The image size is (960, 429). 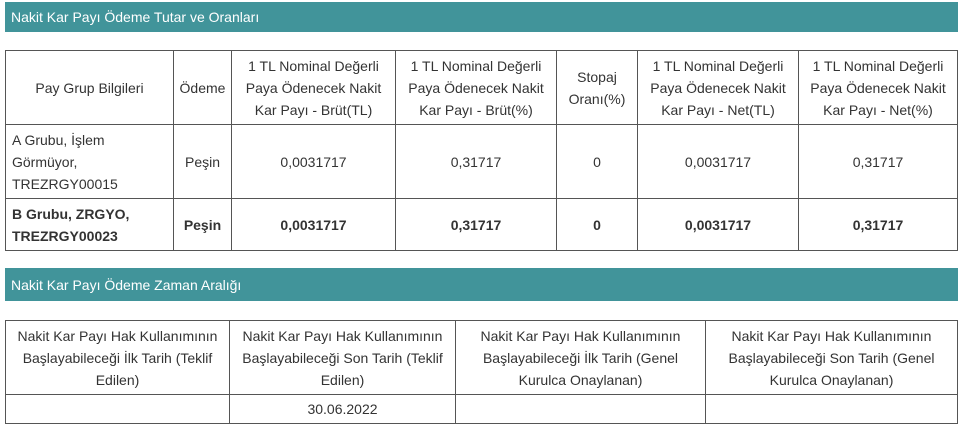 What do you see at coordinates (481, 17) in the screenshot?
I see `section-header-amounts: Nakit Kar Payı Ödeme Tutar ve Oranları` at bounding box center [481, 17].